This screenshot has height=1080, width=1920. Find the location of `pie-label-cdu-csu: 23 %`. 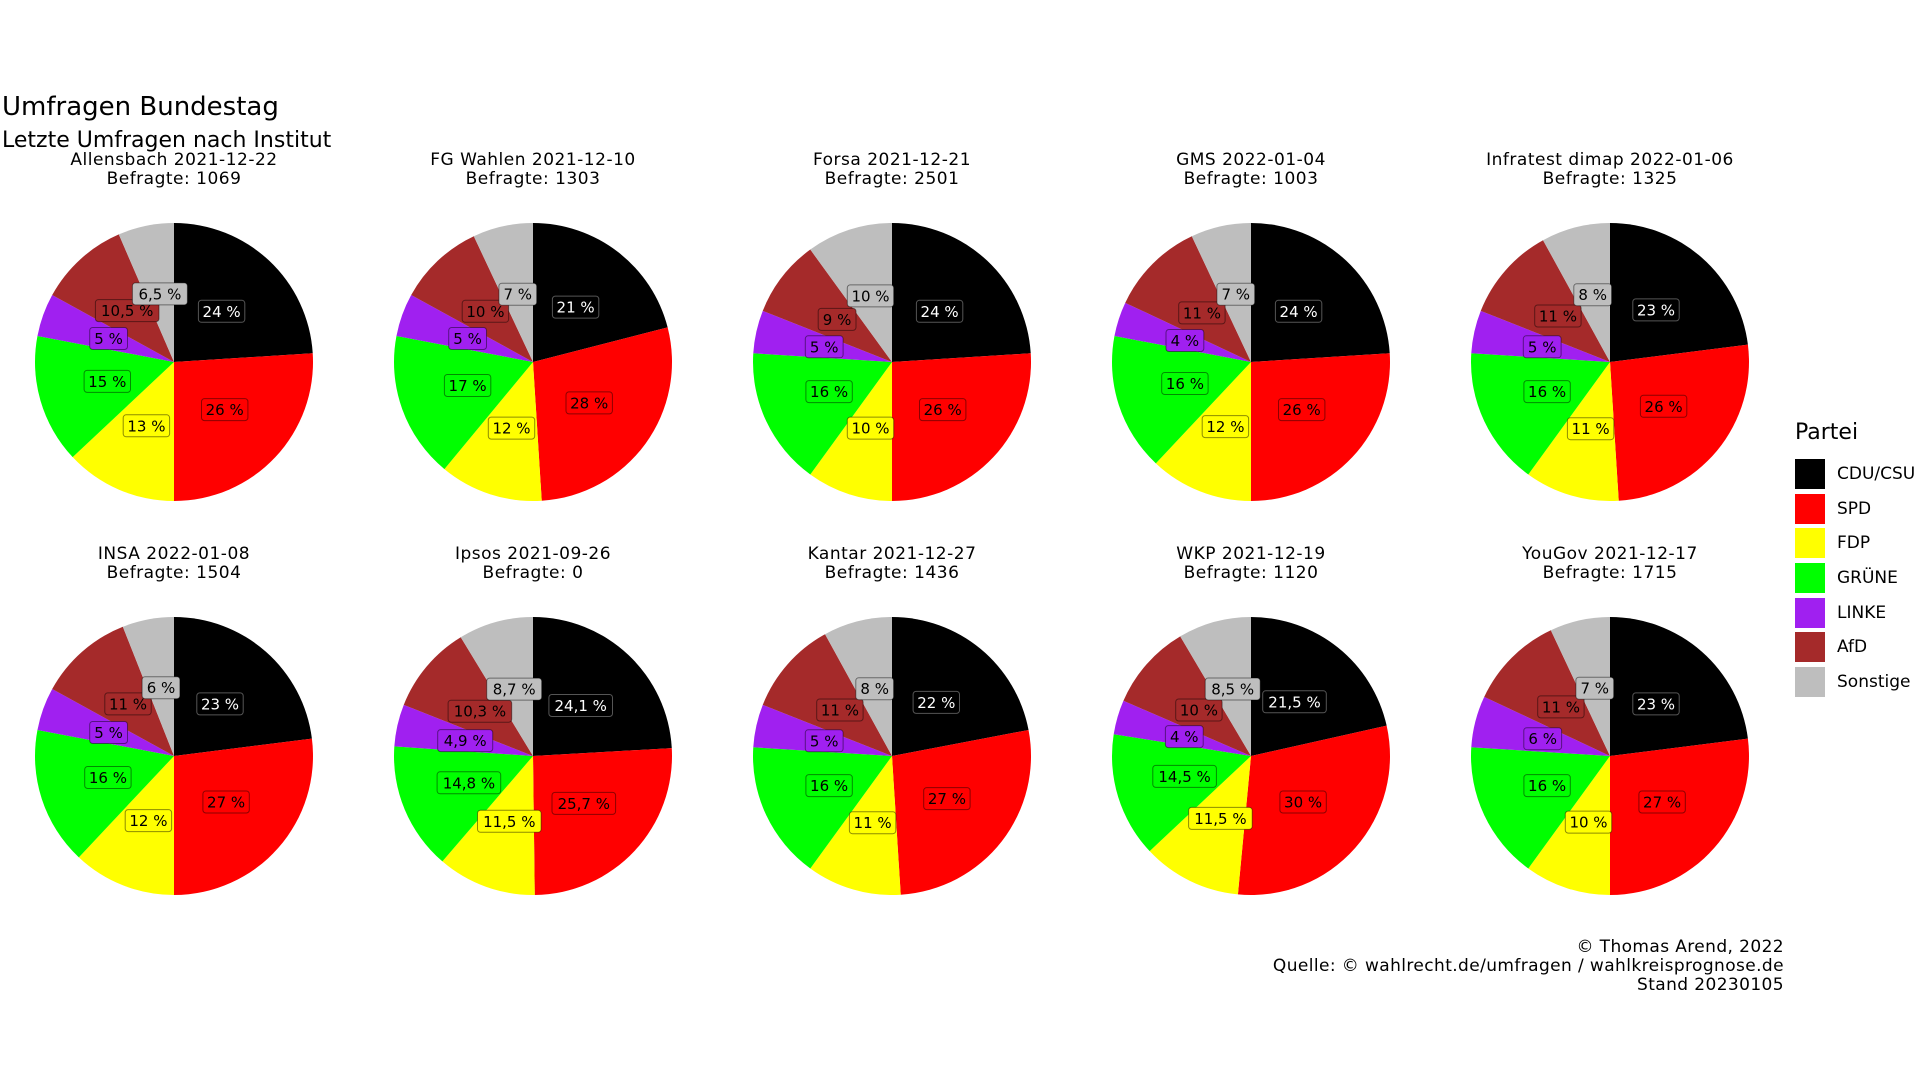

pie-label-cdu-csu: 23 % is located at coordinates (1656, 704).